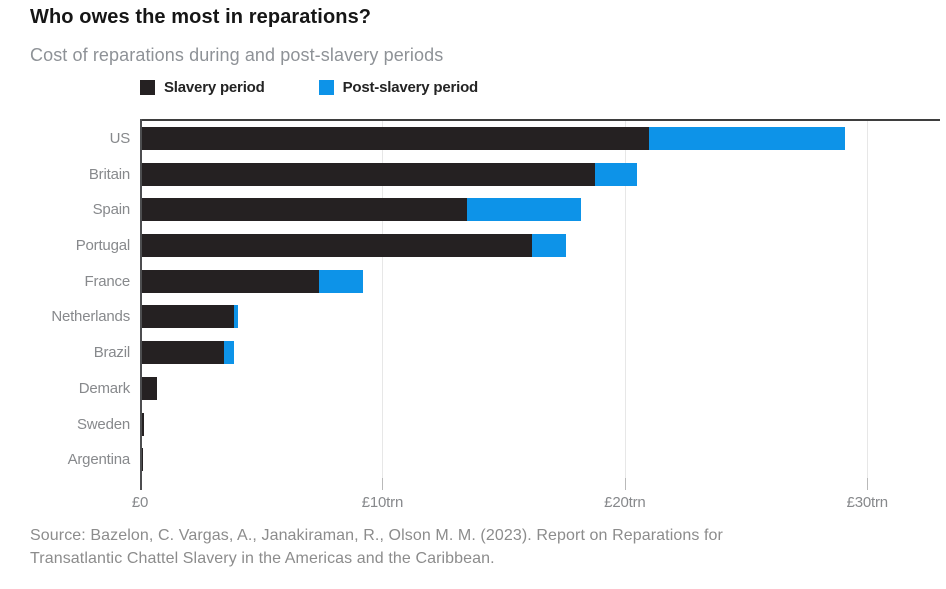 The width and height of the screenshot is (946, 589). I want to click on chart-title: Who owes the most in reparations?, so click(201, 17).